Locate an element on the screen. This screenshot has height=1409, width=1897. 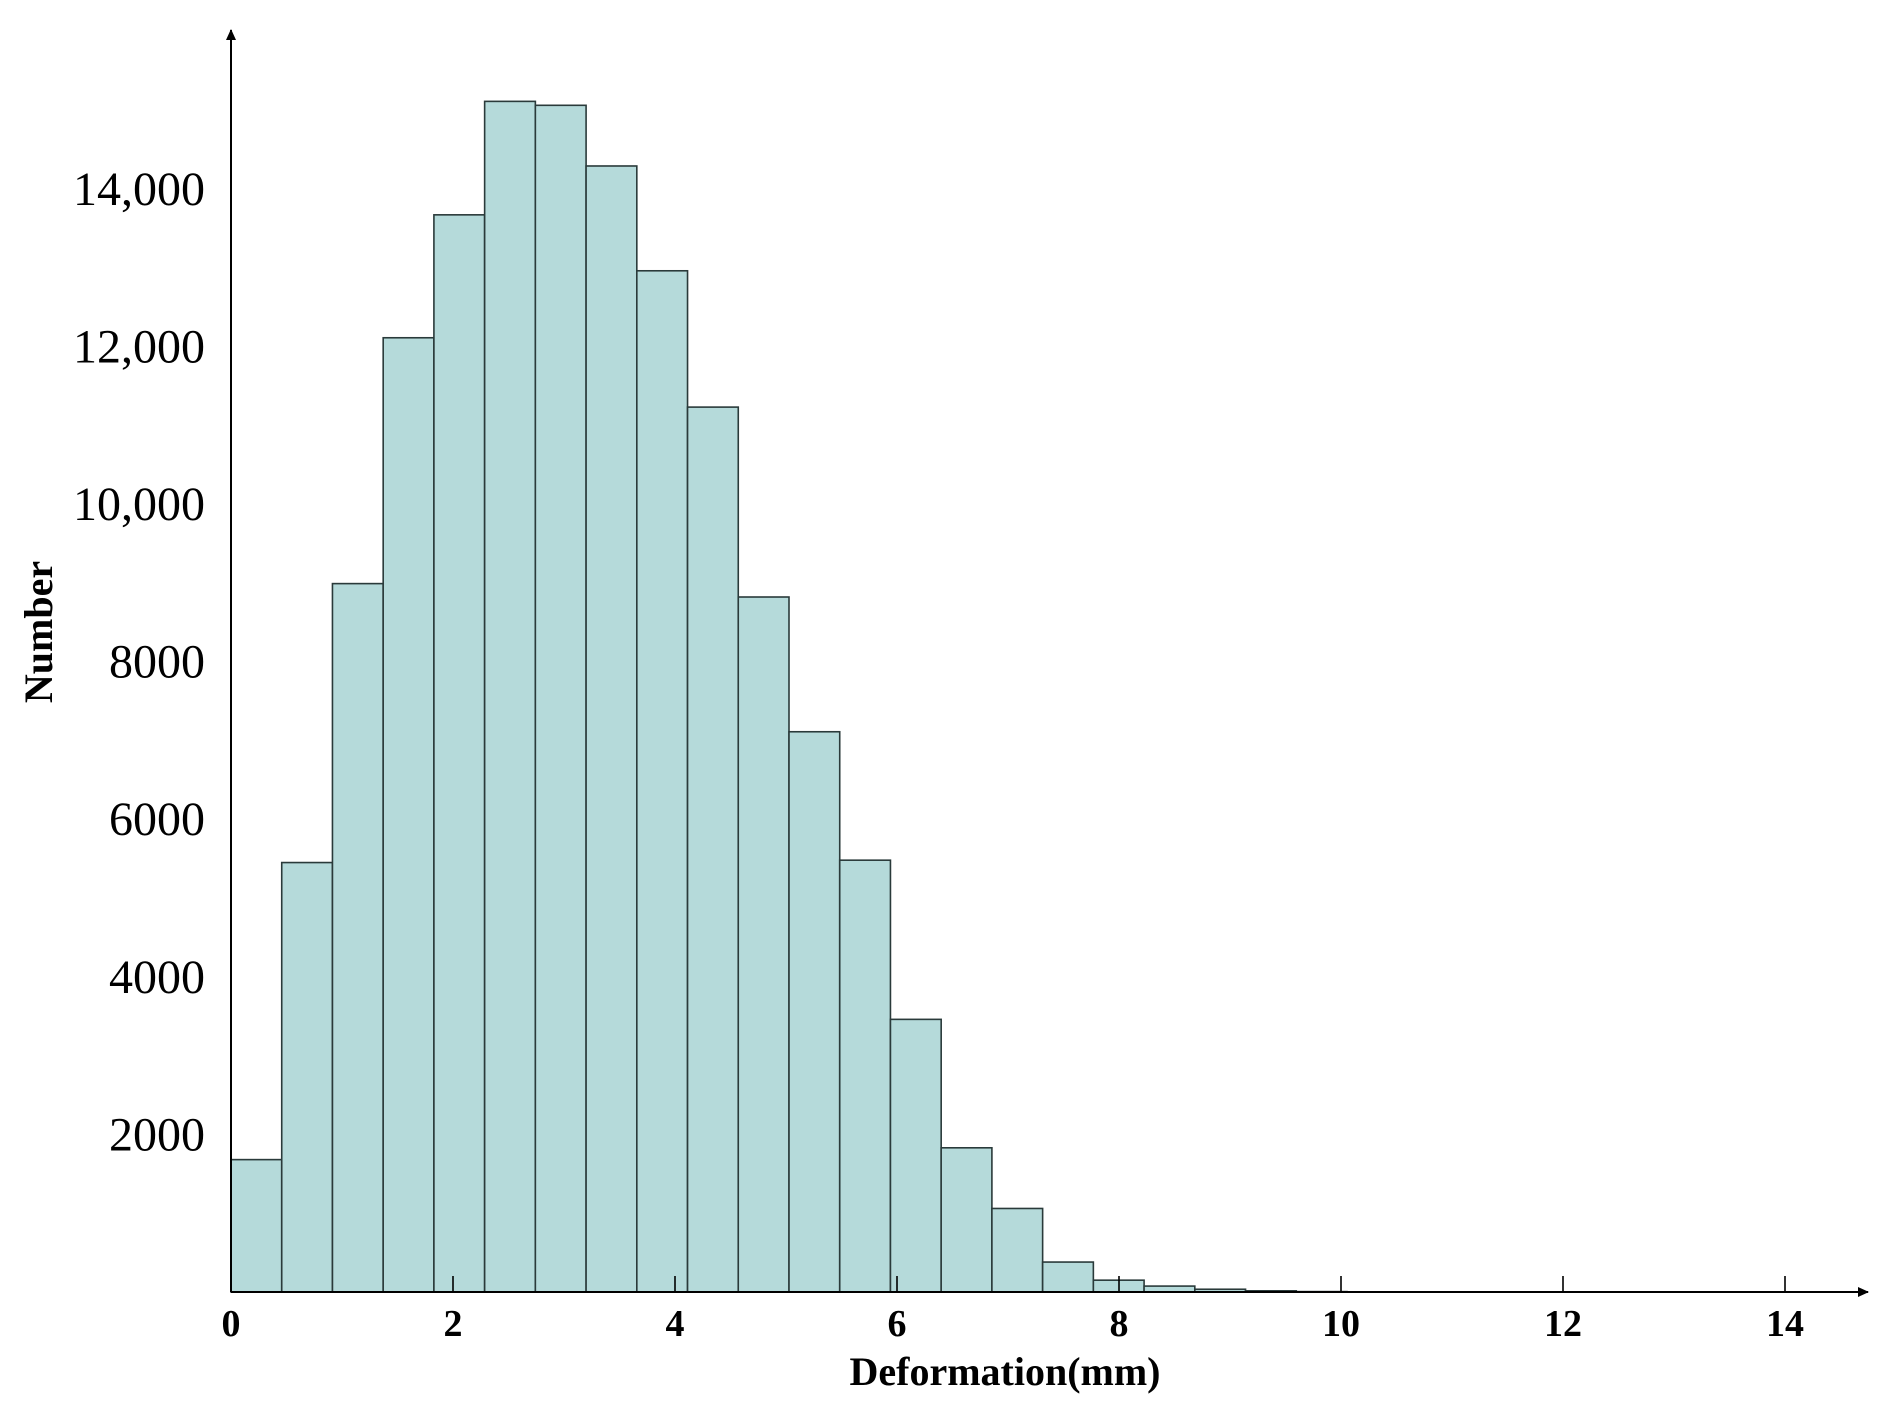
y-ticks-group: 2000 4000 6000 8000 10,000 12,000 14,000 is located at coordinates (139, 662).